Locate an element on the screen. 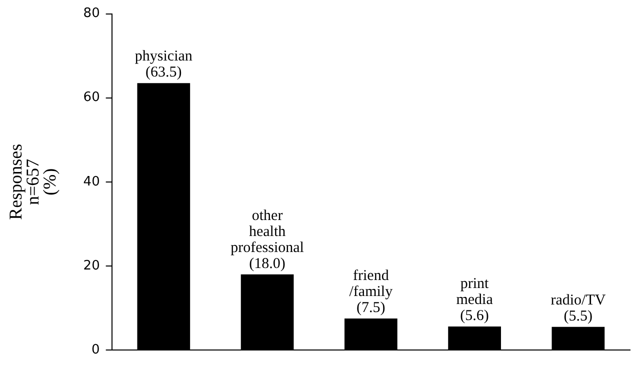 Image resolution: width=642 pixels, height=378 pixels. x-tick-label: physician is located at coordinates (163, 56).